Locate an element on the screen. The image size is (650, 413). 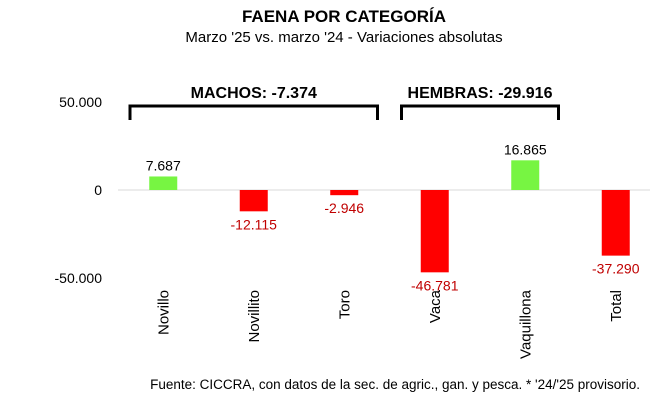
bar-novillito is located at coordinates (253, 201).